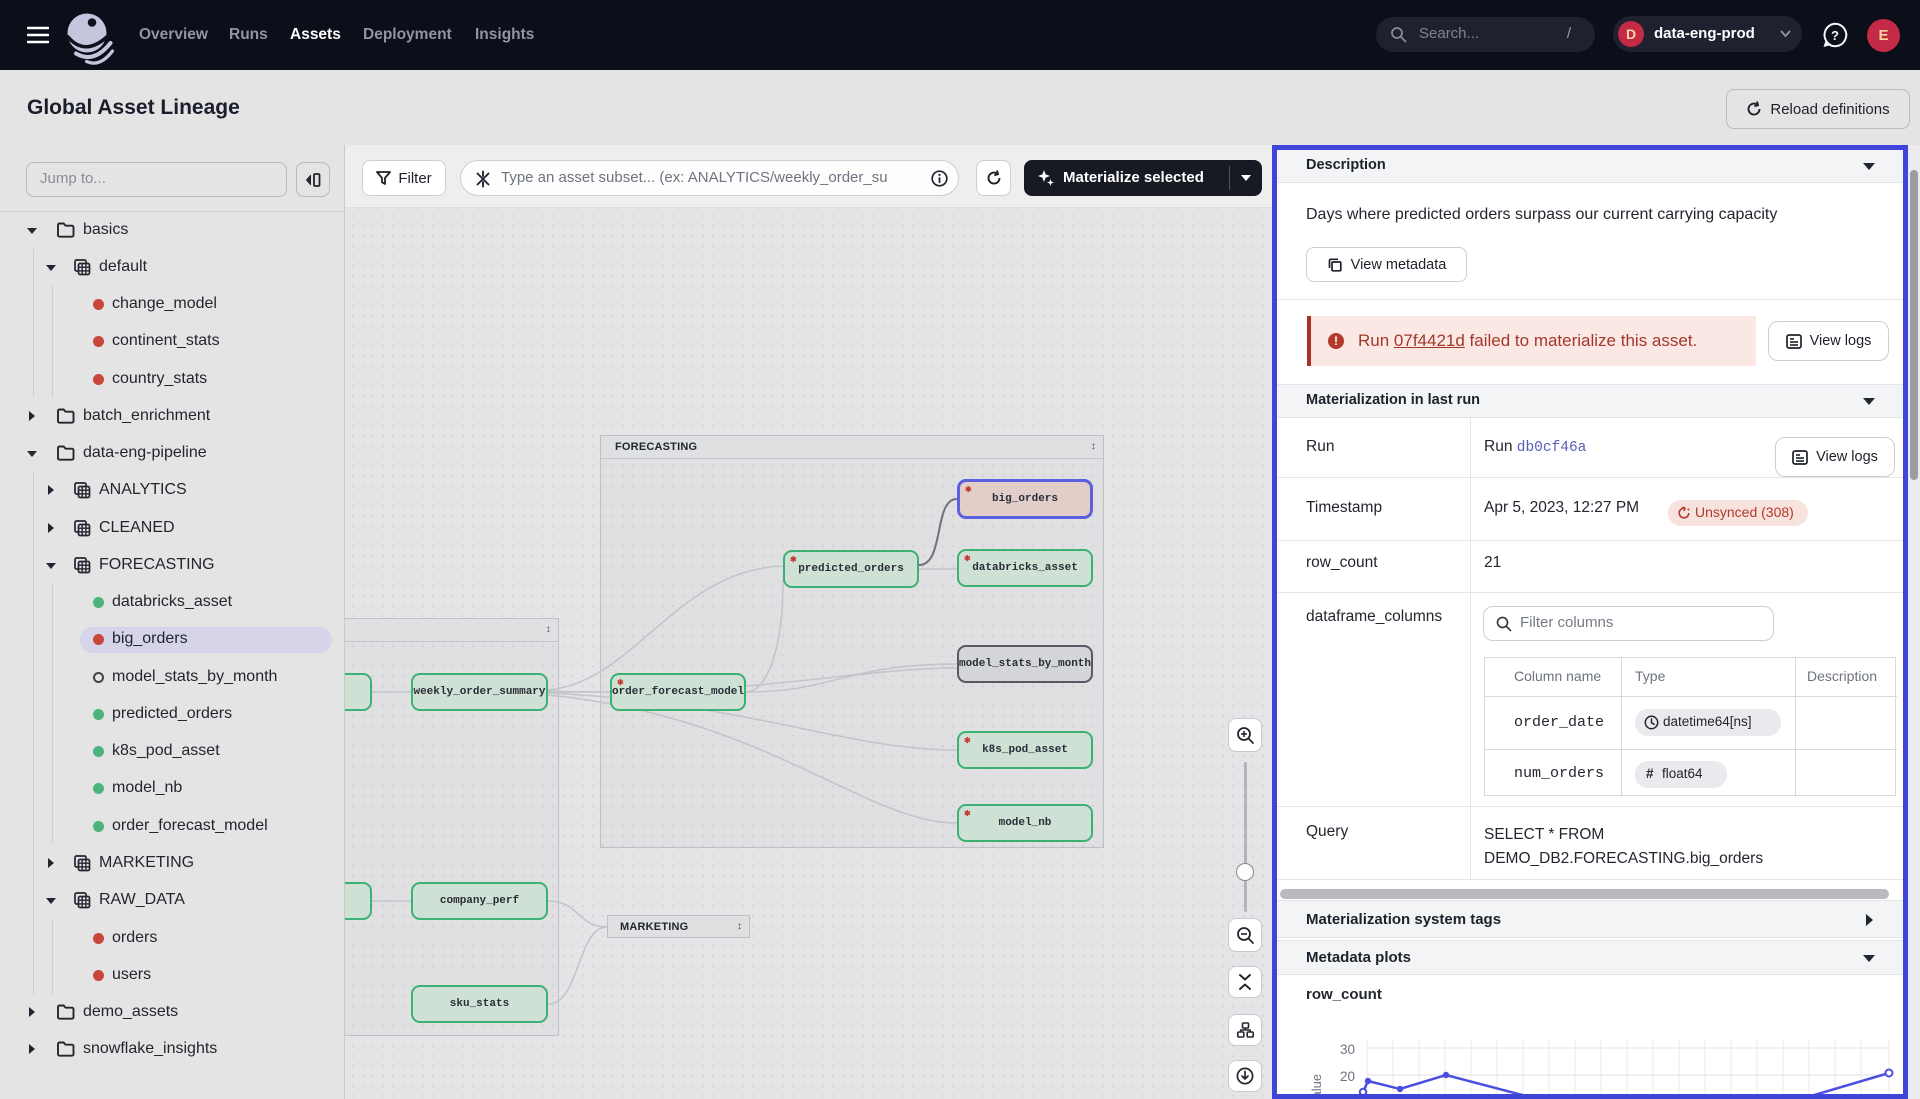 This screenshot has height=1099, width=1920. Describe the element at coordinates (1316, 1086) in the screenshot. I see `svg-text: Value` at that location.